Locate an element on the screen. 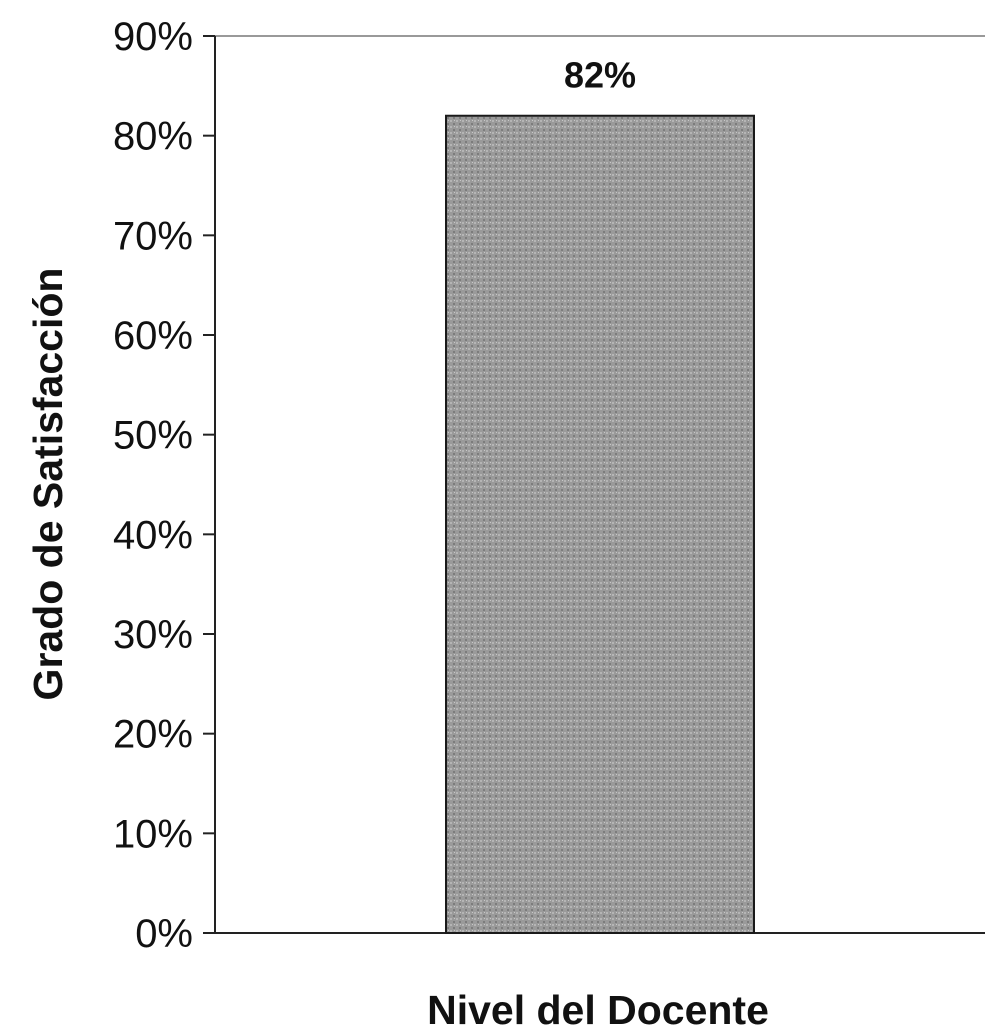 The width and height of the screenshot is (985, 1035). y-axis-title: Grado de Satisfacción is located at coordinates (48, 484).